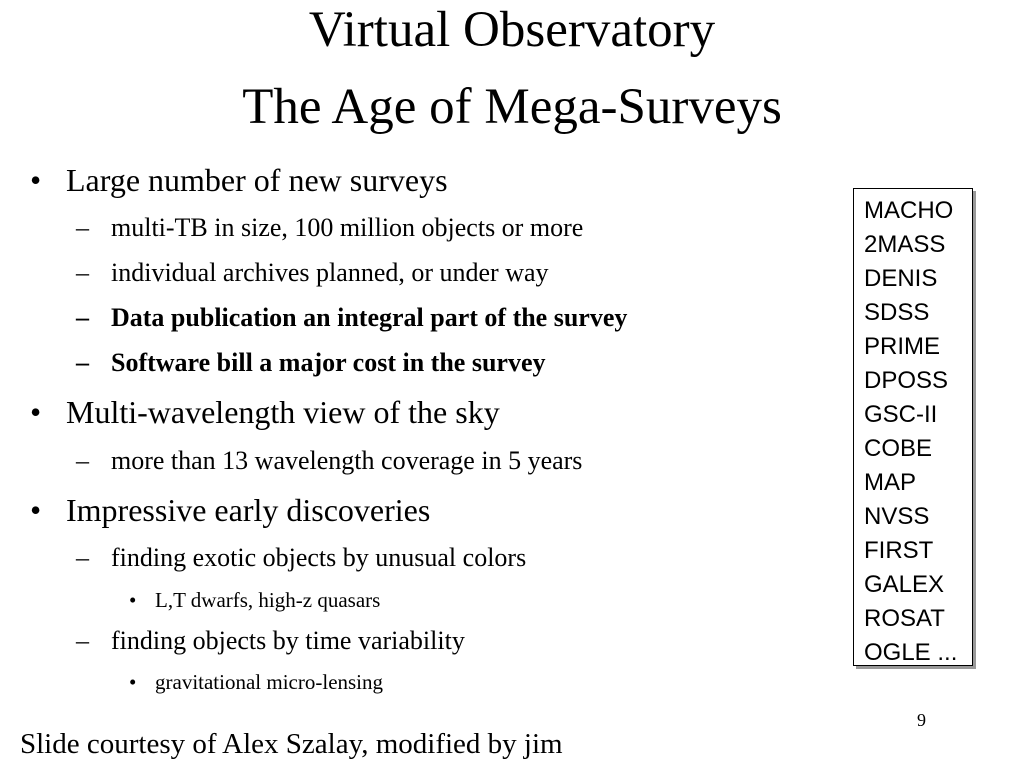  What do you see at coordinates (902, 346) in the screenshot?
I see `survey-item: PRIME` at bounding box center [902, 346].